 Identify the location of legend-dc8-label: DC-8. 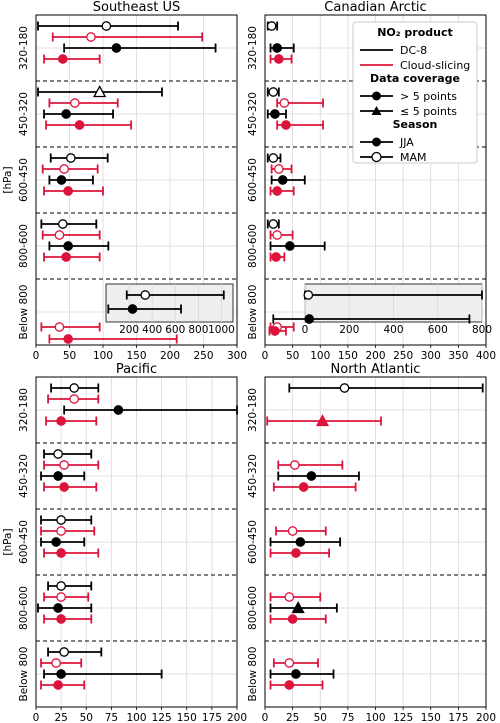
(413, 50).